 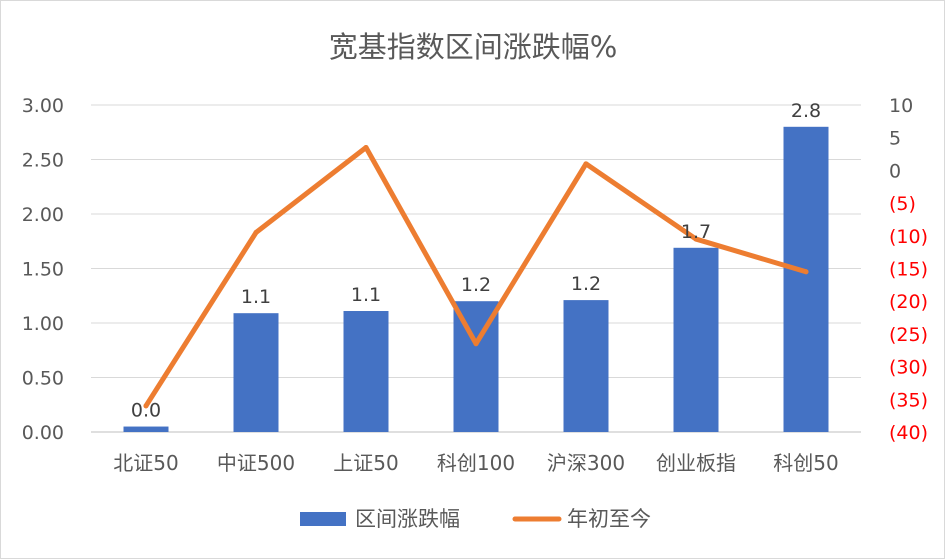 I want to click on right-tick-label: (35), so click(x=908, y=400).